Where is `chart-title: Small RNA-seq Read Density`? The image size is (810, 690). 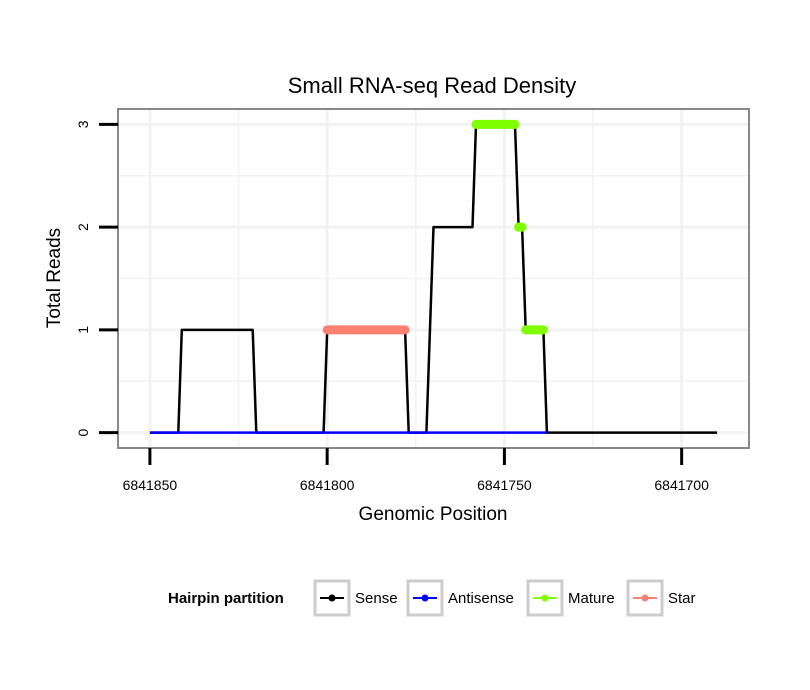
chart-title: Small RNA-seq Read Density is located at coordinates (432, 85).